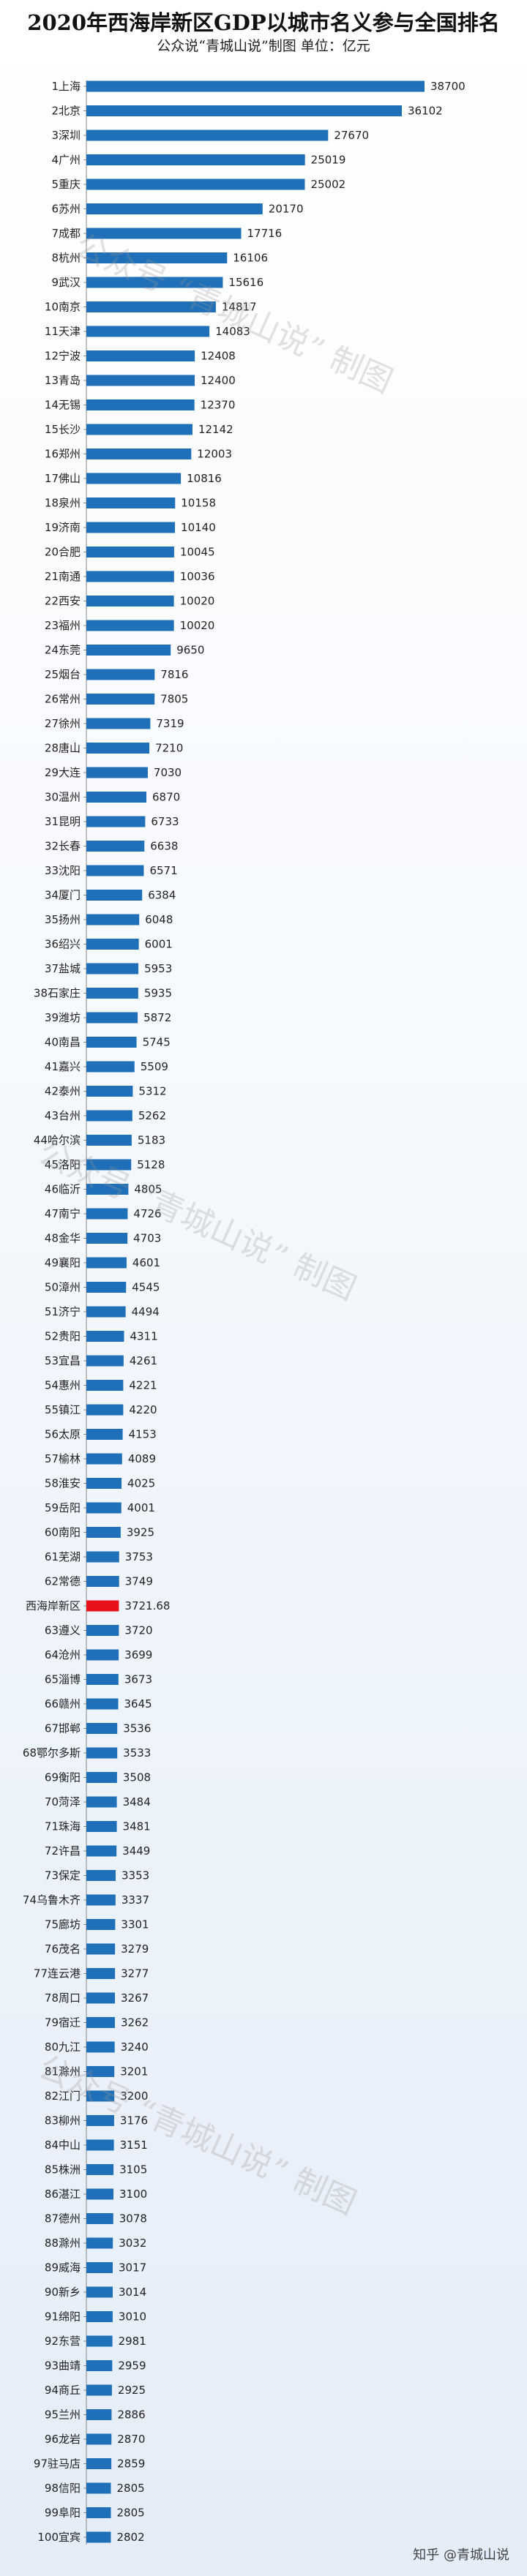  What do you see at coordinates (159, 945) in the screenshot?
I see `value-label: 6001` at bounding box center [159, 945].